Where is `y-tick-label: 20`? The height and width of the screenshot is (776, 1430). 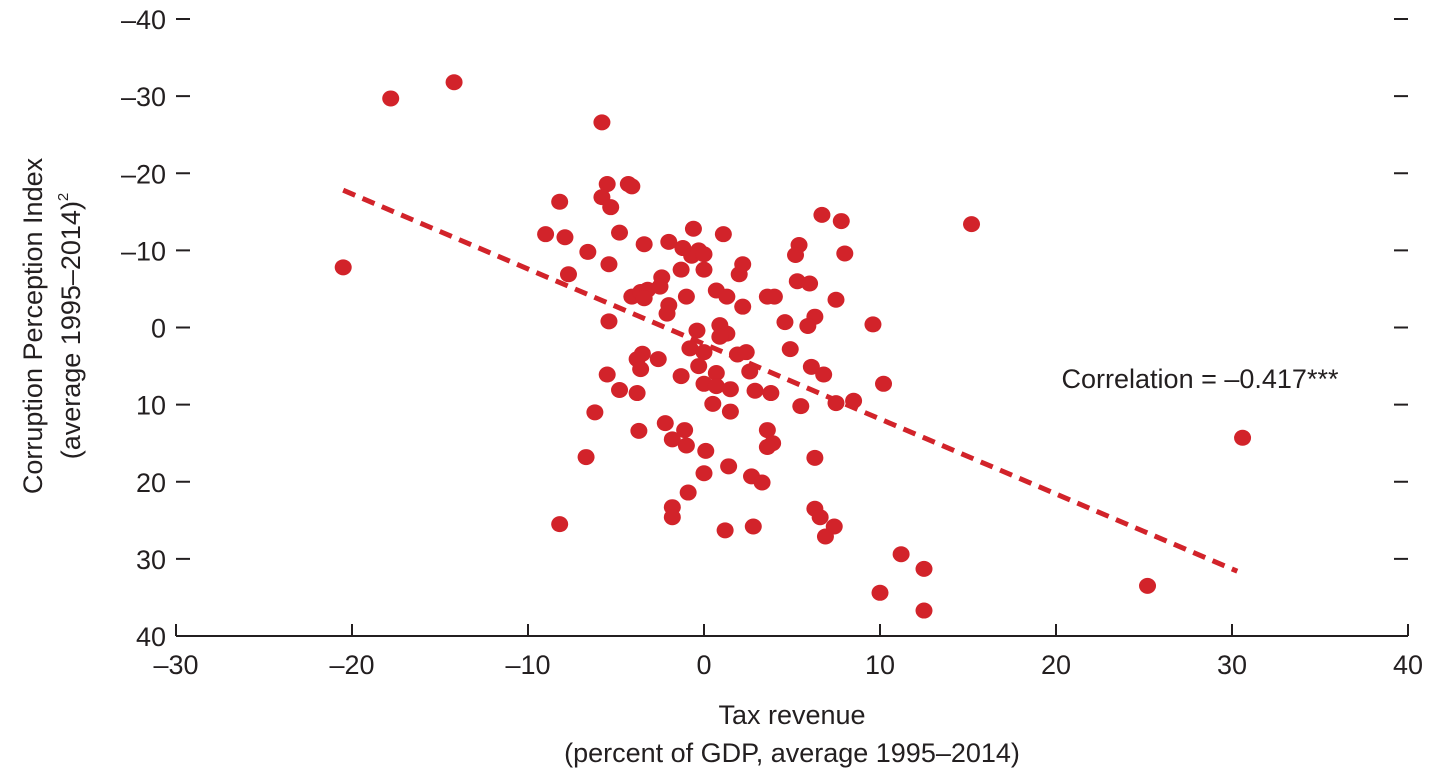
y-tick-label: 20 is located at coordinates (151, 483).